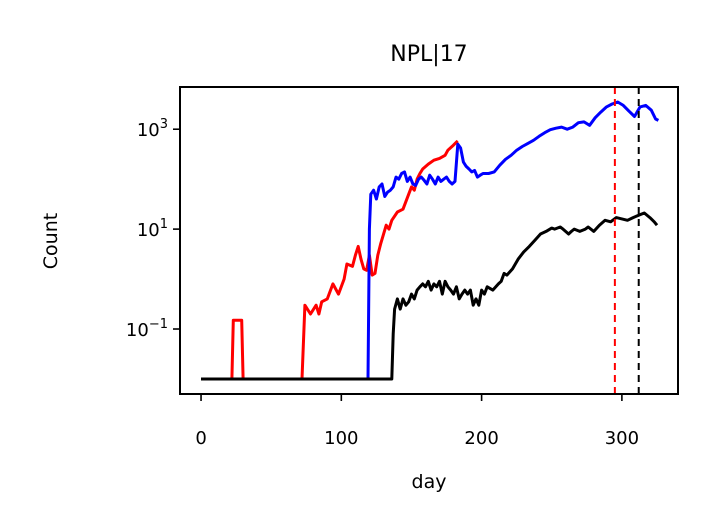 Image resolution: width=708 pixels, height=531 pixels. I want to click on y-tick-label: 10³, so click(152, 129).